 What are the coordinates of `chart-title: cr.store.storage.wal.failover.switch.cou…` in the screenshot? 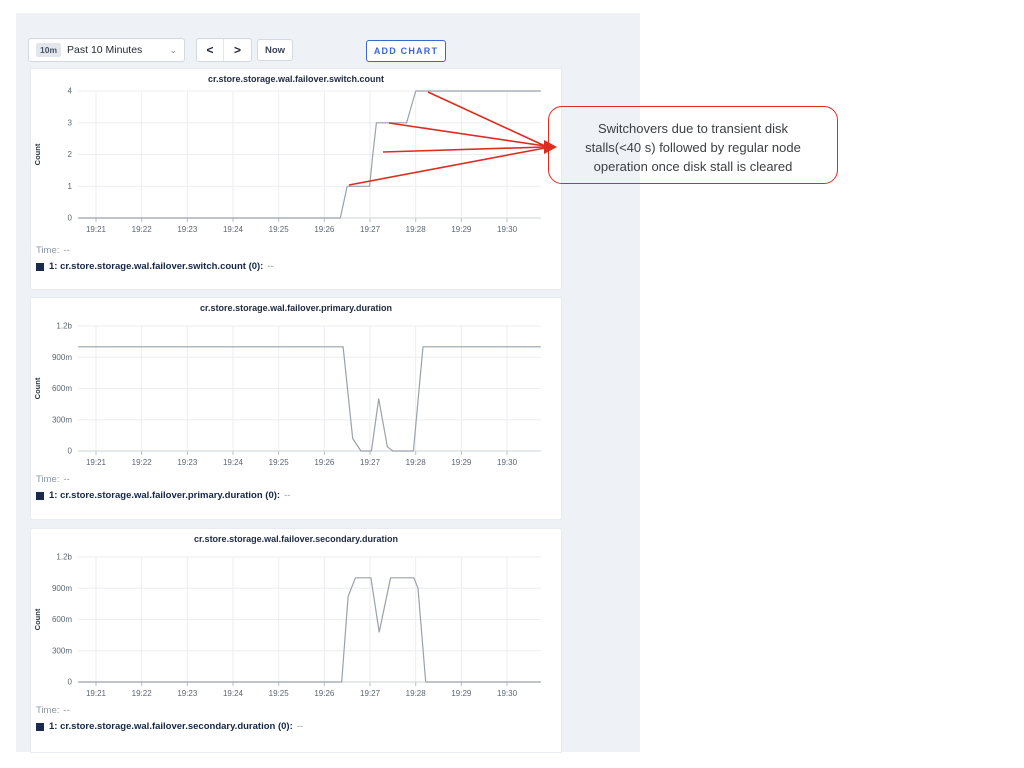 It's located at (296, 79).